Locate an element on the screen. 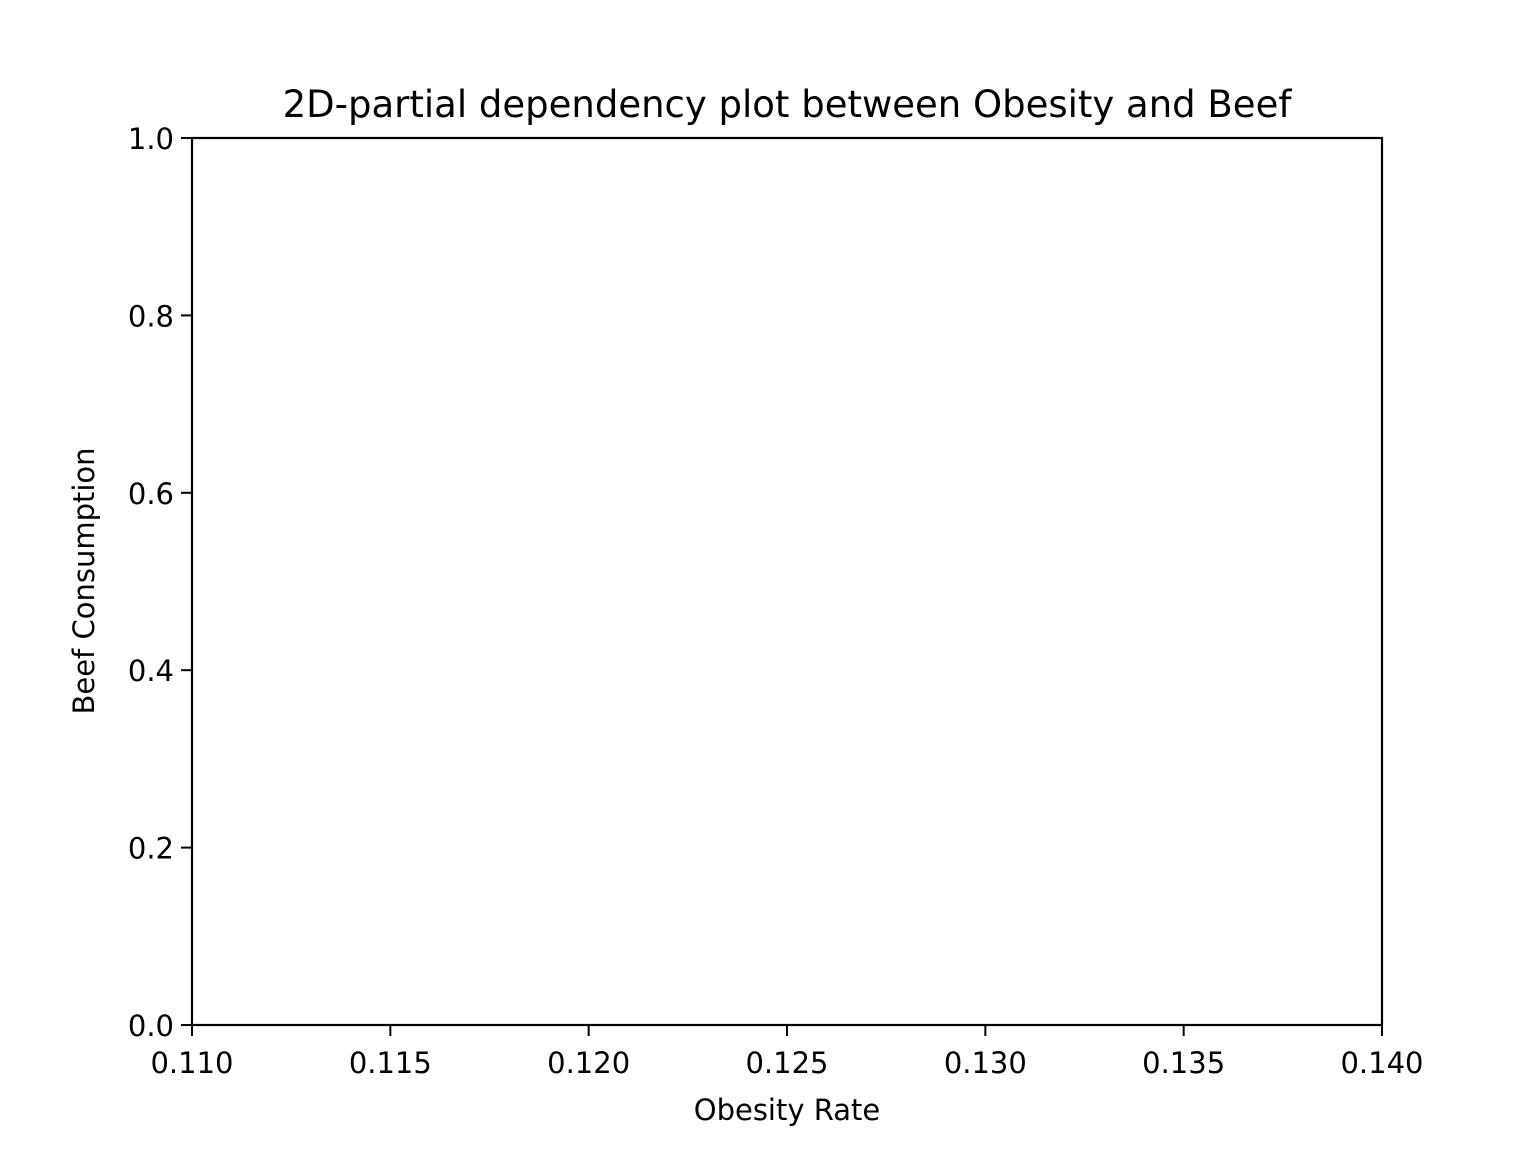 The height and width of the screenshot is (1157, 1536). x-axis-ticks: 0.110 0.115 0.120 0.125 0.130 0.135 0.140 is located at coordinates (787, 1052).